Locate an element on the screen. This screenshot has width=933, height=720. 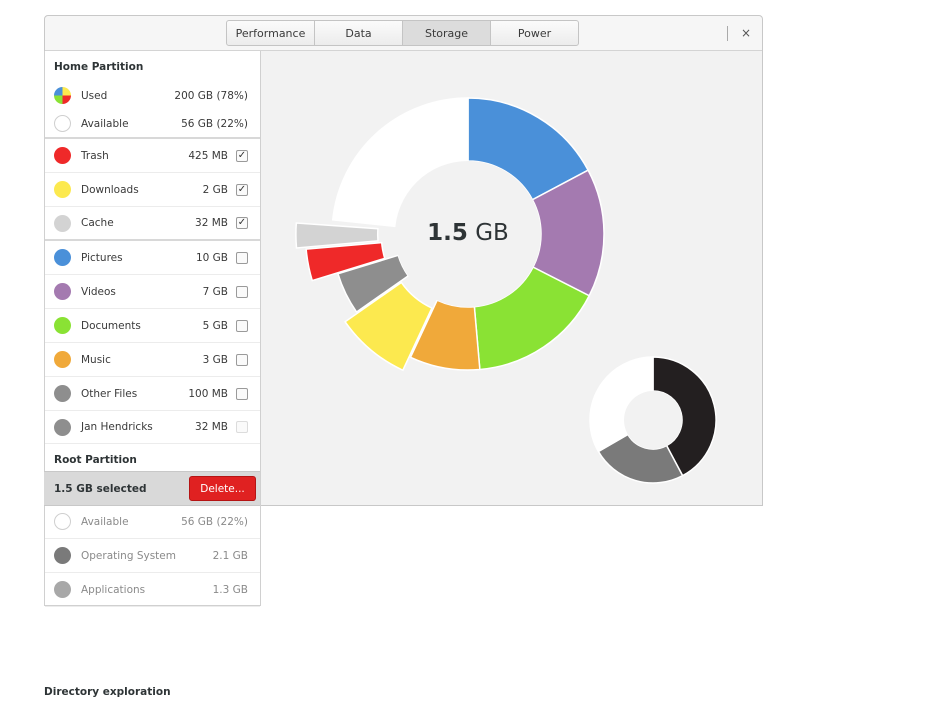
item-label: Trash is located at coordinates (95, 155).